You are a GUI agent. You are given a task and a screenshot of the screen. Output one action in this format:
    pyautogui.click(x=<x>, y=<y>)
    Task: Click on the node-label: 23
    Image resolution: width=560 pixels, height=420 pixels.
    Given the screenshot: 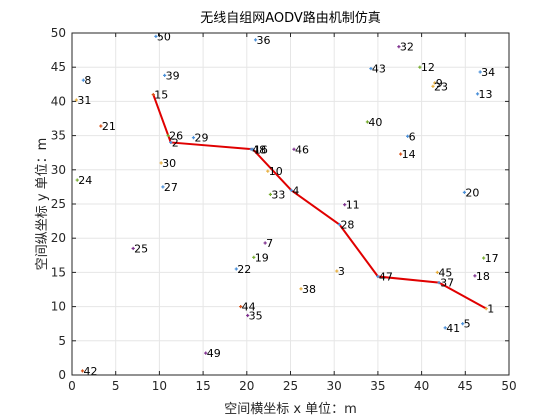 What is the action you would take?
    pyautogui.click(x=441, y=86)
    